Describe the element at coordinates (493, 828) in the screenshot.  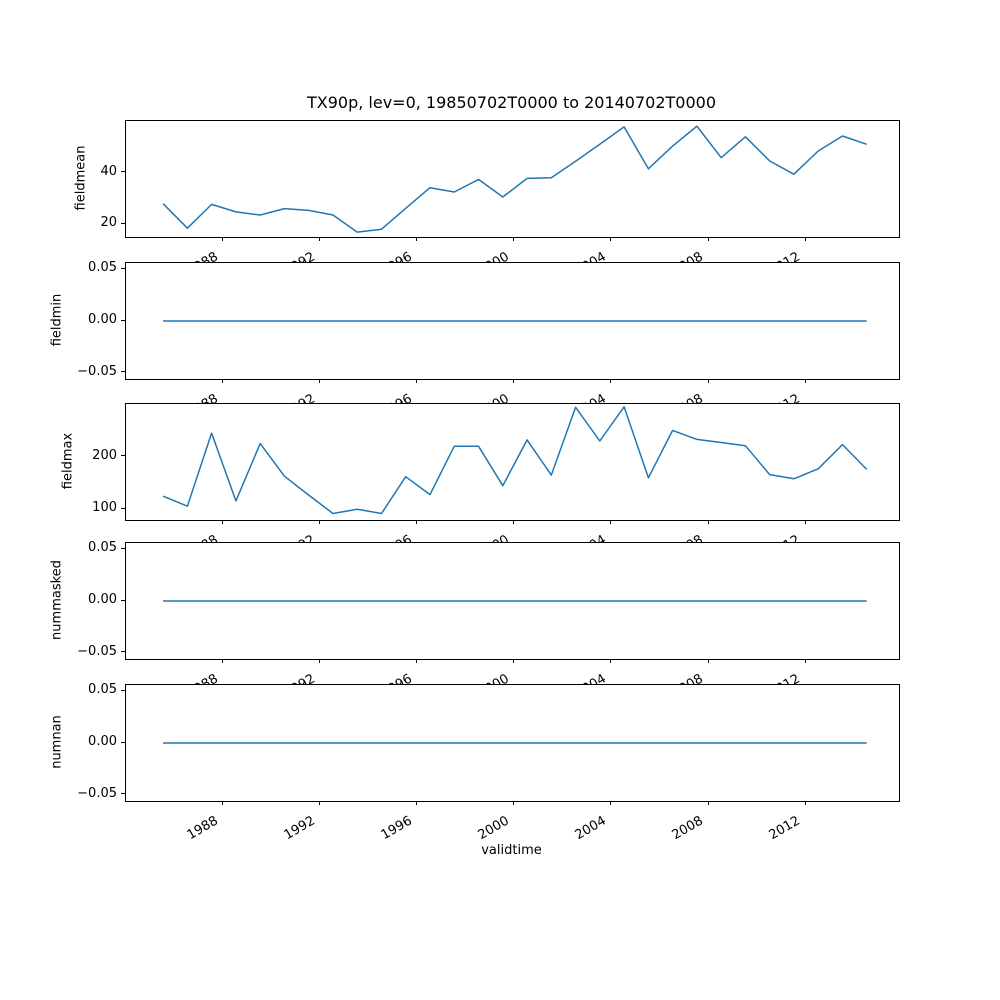
I see `x-tick-label: 2000` at that location.